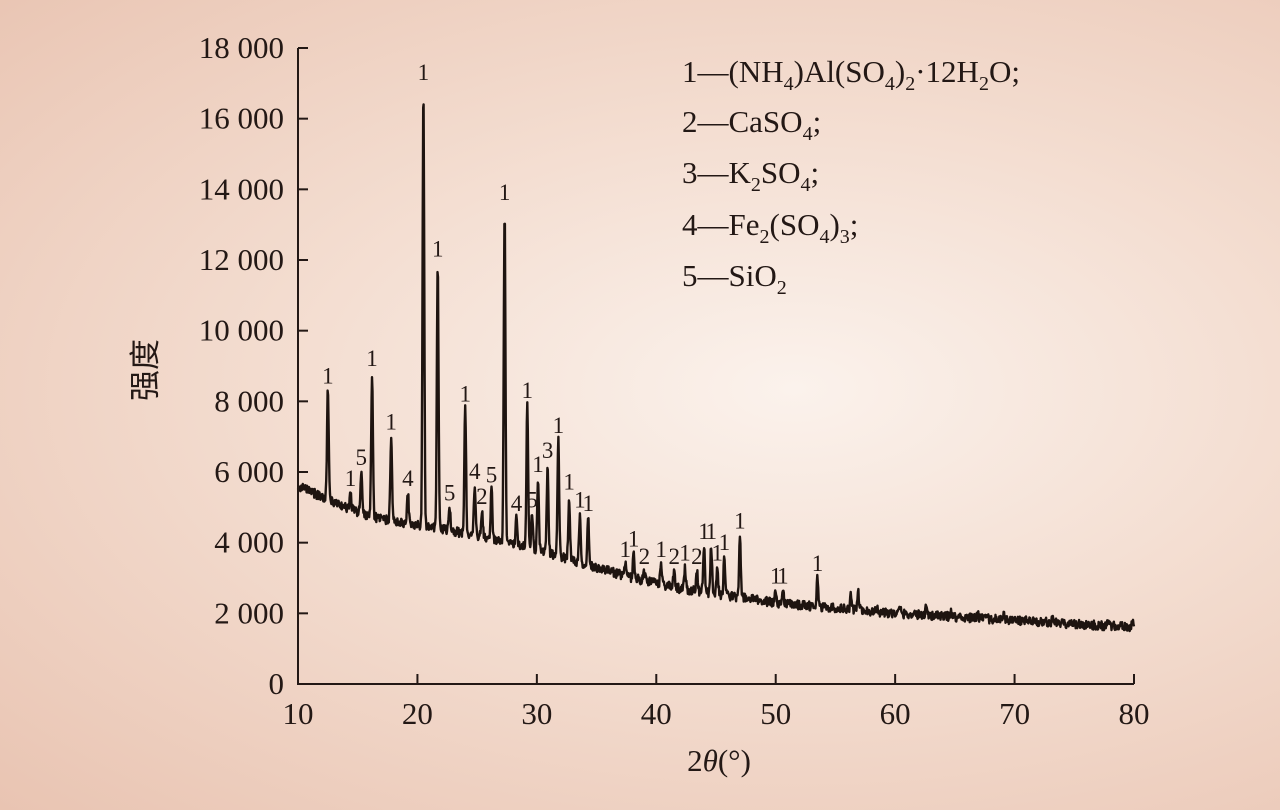 The image size is (1280, 810). Describe the element at coordinates (1134, 713) in the screenshot. I see `x-tick-label: 80` at that location.